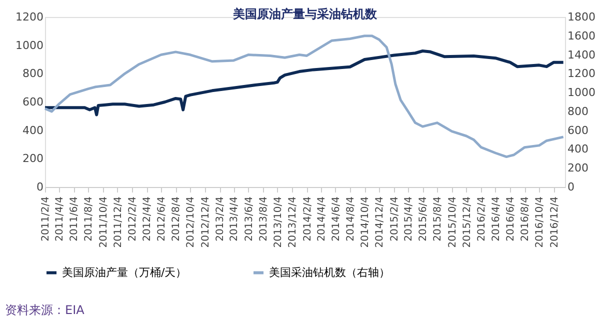 The width and height of the screenshot is (600, 333). What do you see at coordinates (578, 130) in the screenshot?
I see `y2-tick-label: 600` at bounding box center [578, 130].